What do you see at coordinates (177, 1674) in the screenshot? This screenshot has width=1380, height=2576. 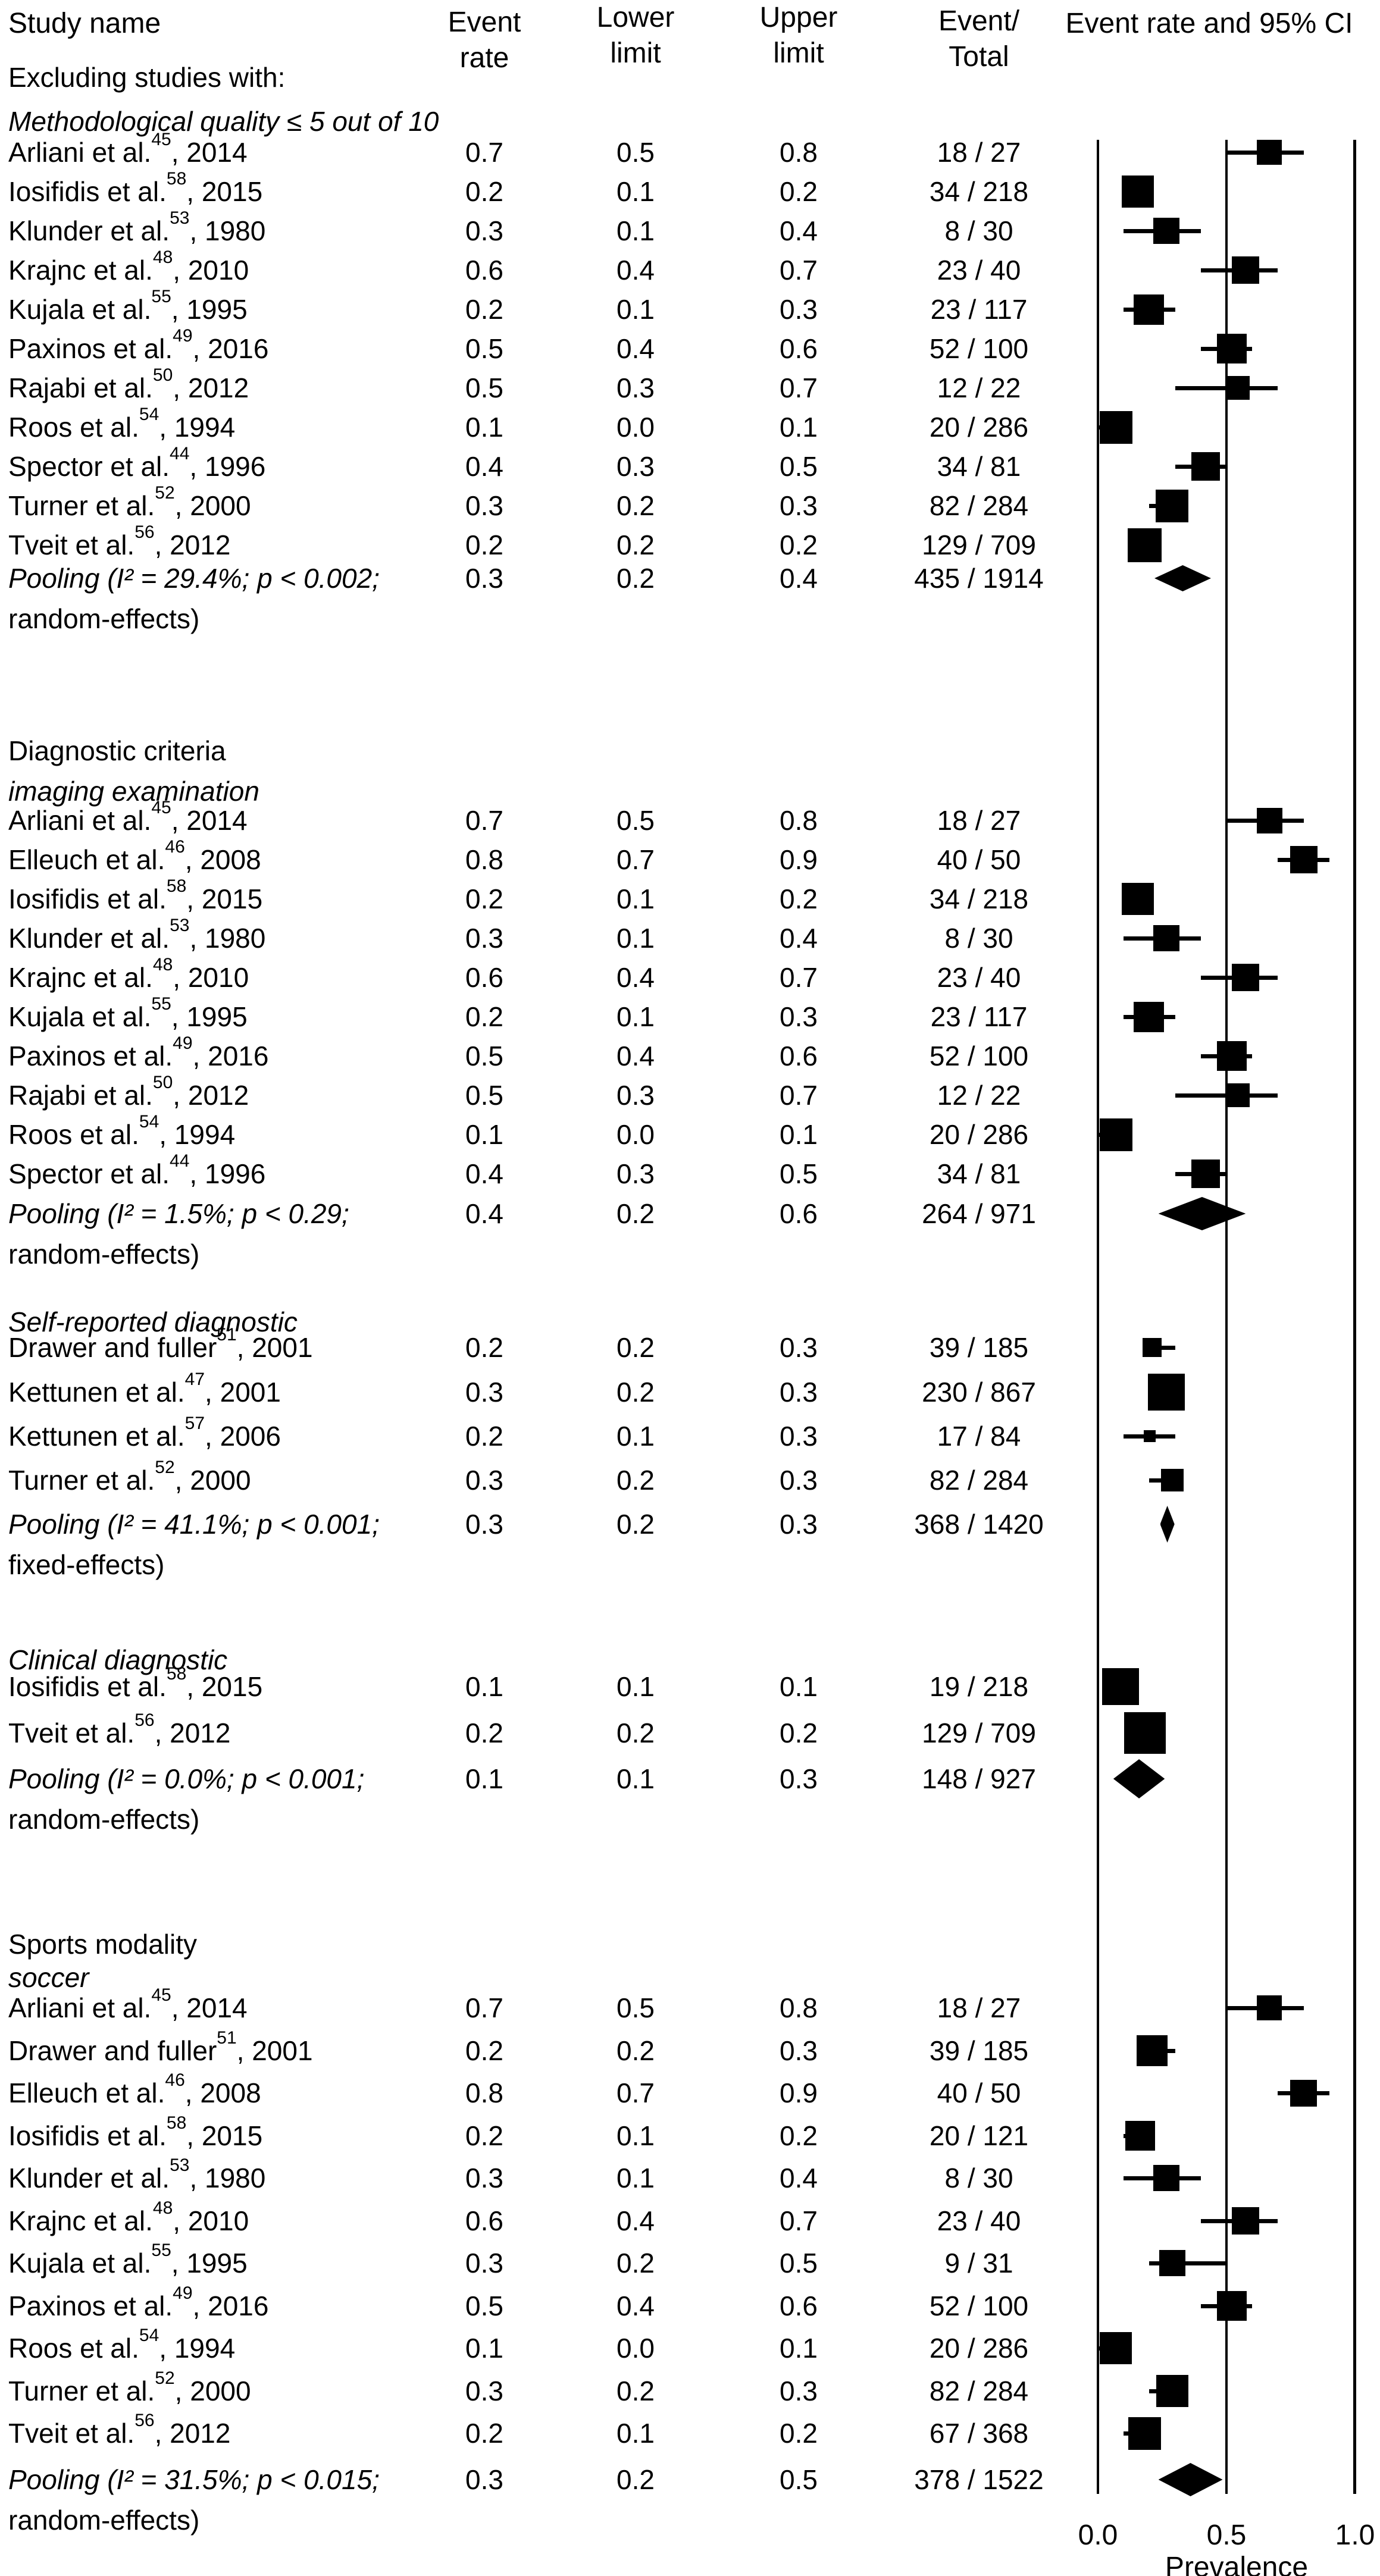 I see `reference-superscript: 58` at bounding box center [177, 1674].